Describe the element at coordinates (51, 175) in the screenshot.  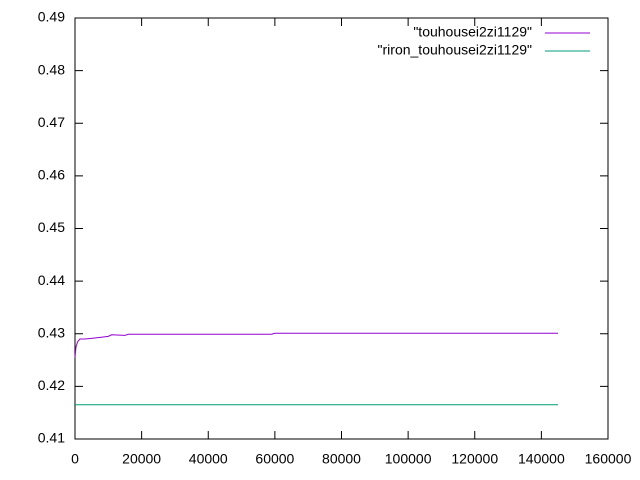
I see `y-tick-label: 0.46` at that location.